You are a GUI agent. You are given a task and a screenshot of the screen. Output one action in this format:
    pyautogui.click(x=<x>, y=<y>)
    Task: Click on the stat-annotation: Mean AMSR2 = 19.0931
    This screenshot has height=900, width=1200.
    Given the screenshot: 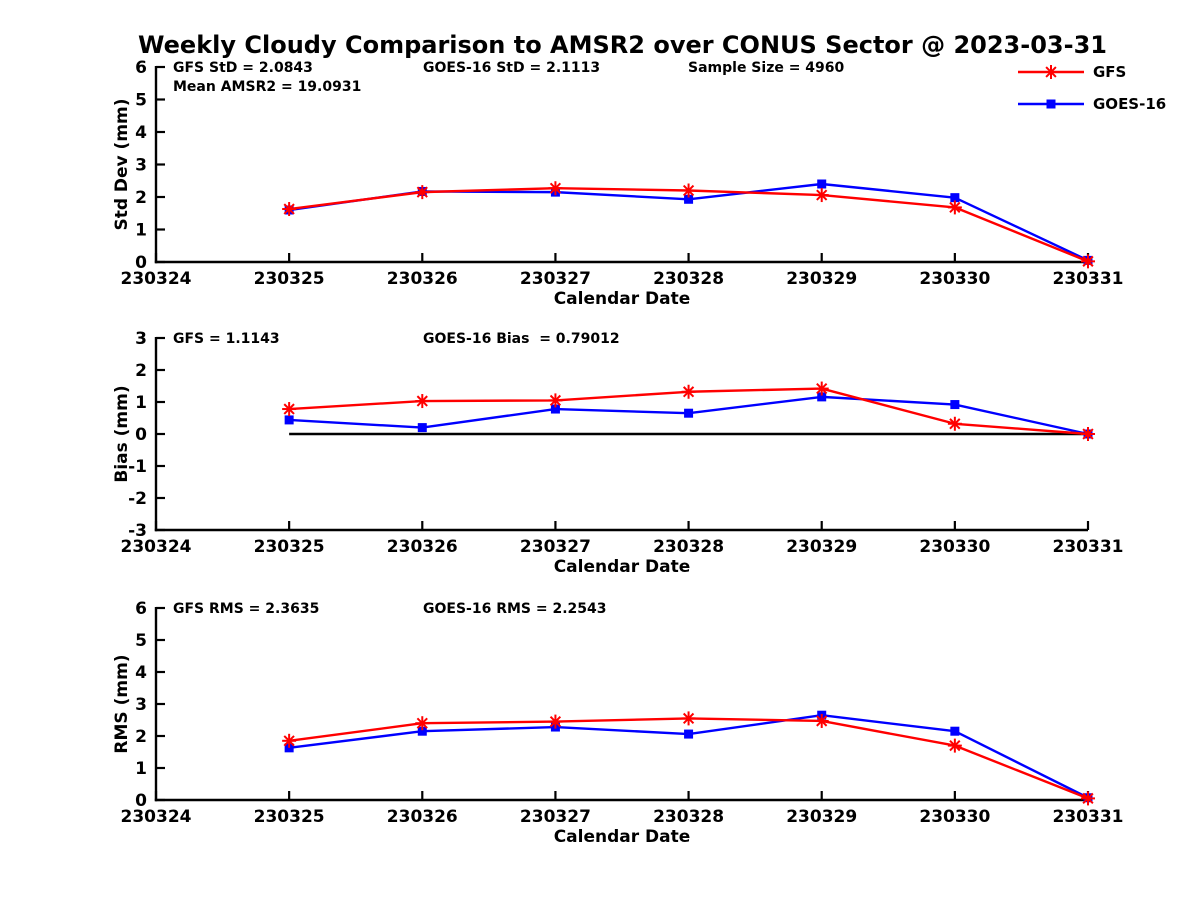 What is the action you would take?
    pyautogui.click(x=267, y=87)
    